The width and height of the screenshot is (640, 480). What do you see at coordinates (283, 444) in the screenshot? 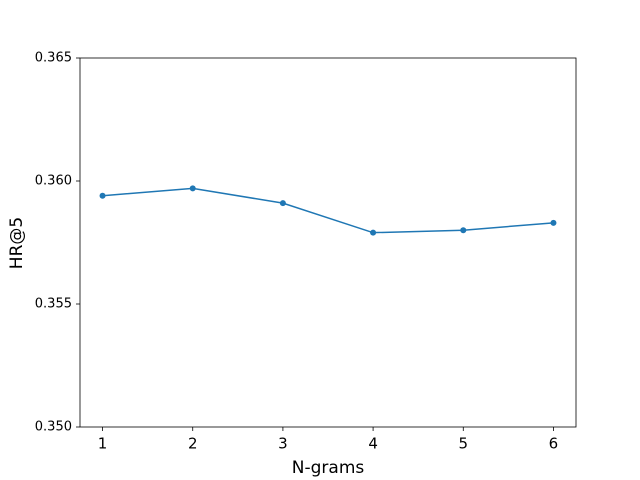
I see `x-tick-label: 3` at bounding box center [283, 444].